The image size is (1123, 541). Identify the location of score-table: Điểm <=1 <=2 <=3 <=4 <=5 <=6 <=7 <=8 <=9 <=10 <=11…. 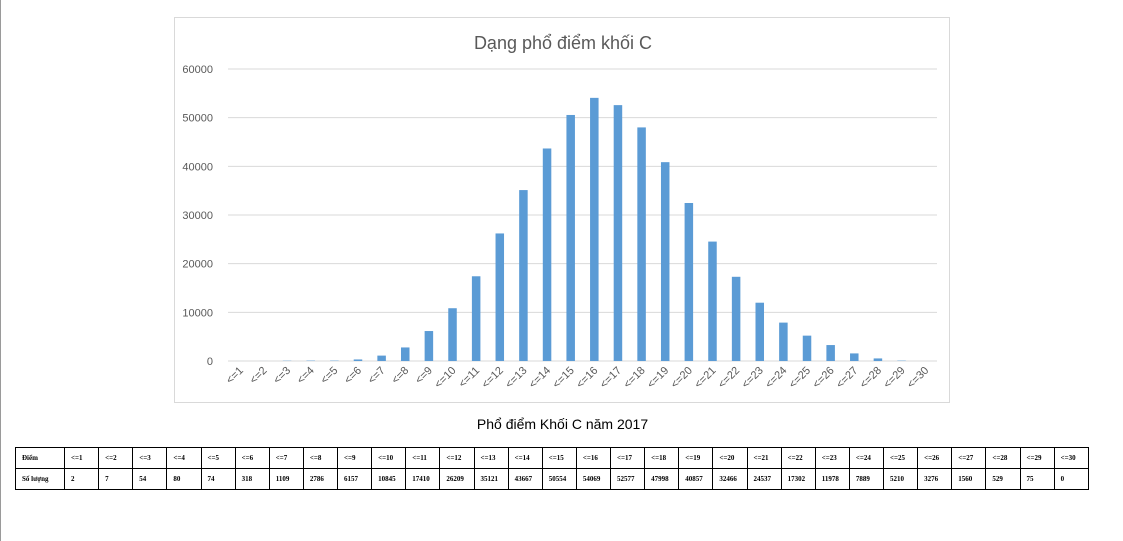
(552, 468).